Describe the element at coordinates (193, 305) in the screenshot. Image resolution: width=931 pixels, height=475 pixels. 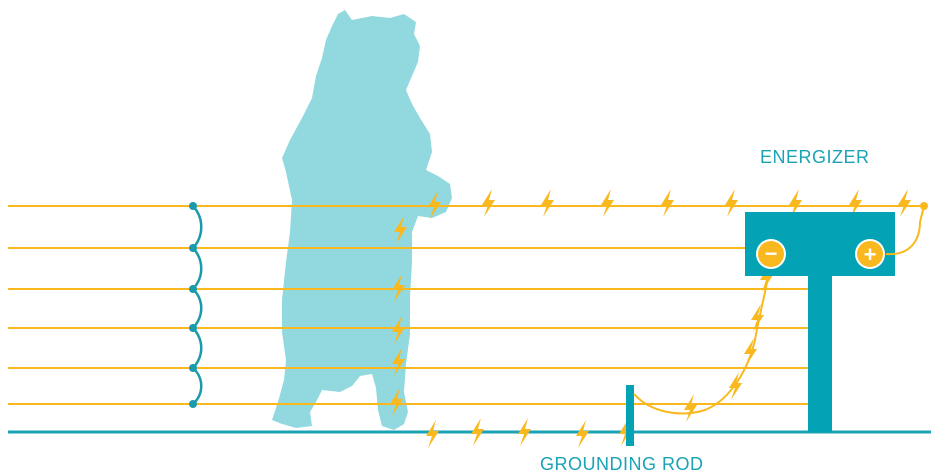
I see `wire-connector-nodes` at that location.